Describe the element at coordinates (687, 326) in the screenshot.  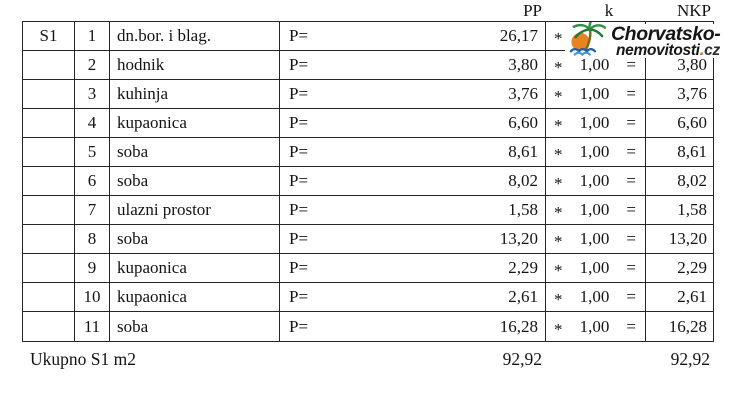
I see `nkp-value-cell: 16,28` at that location.